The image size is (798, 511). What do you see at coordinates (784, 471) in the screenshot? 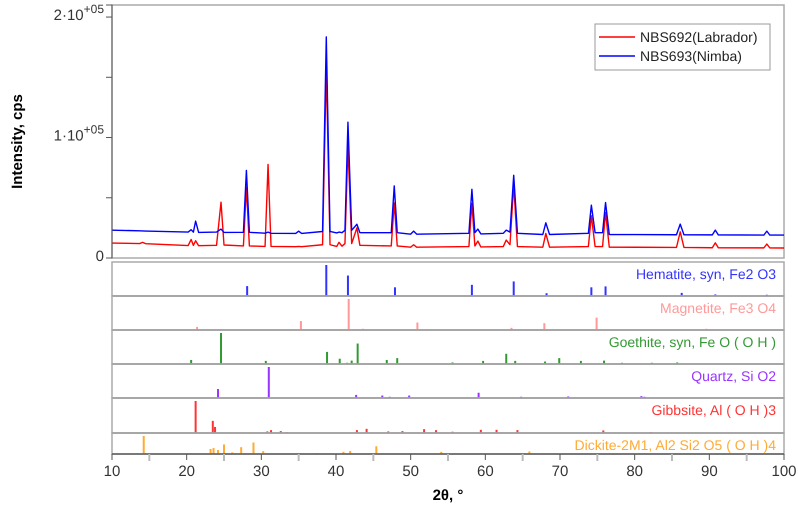
I see `x-tick-label: 100` at bounding box center [784, 471].